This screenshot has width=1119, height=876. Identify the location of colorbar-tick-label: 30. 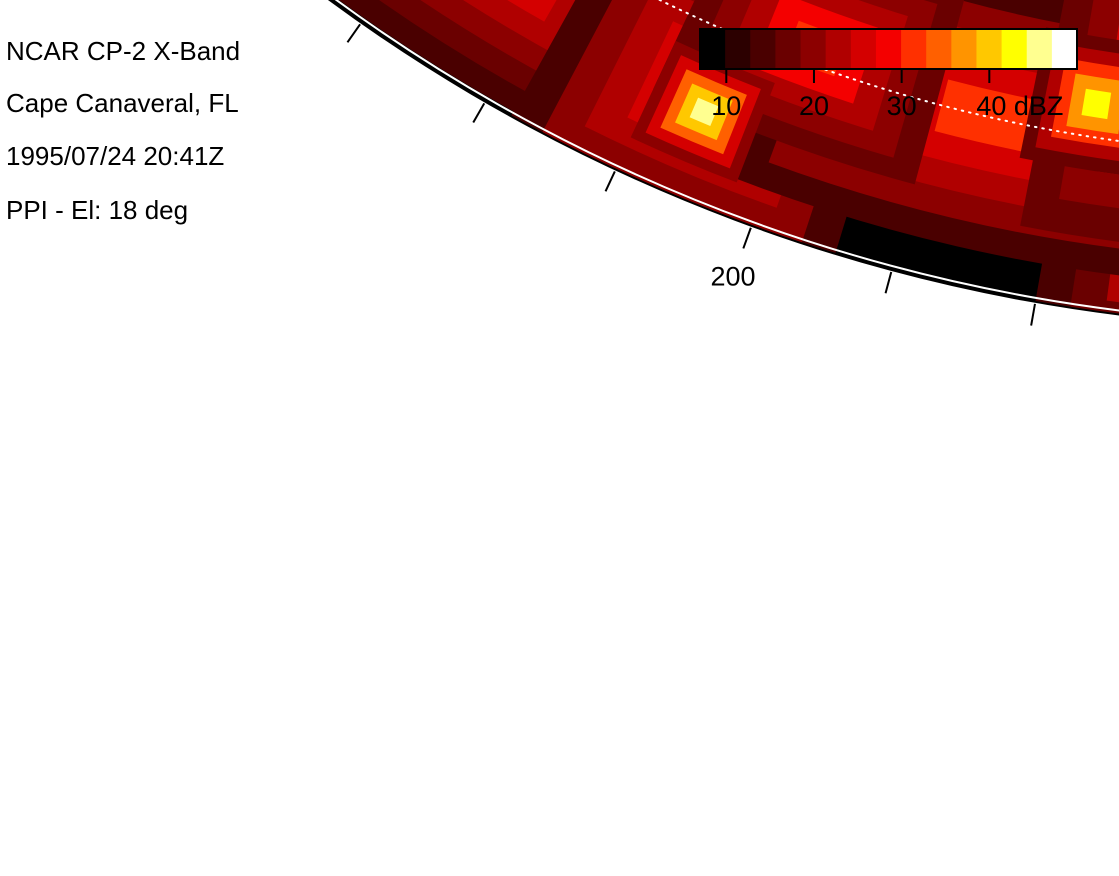
(902, 106).